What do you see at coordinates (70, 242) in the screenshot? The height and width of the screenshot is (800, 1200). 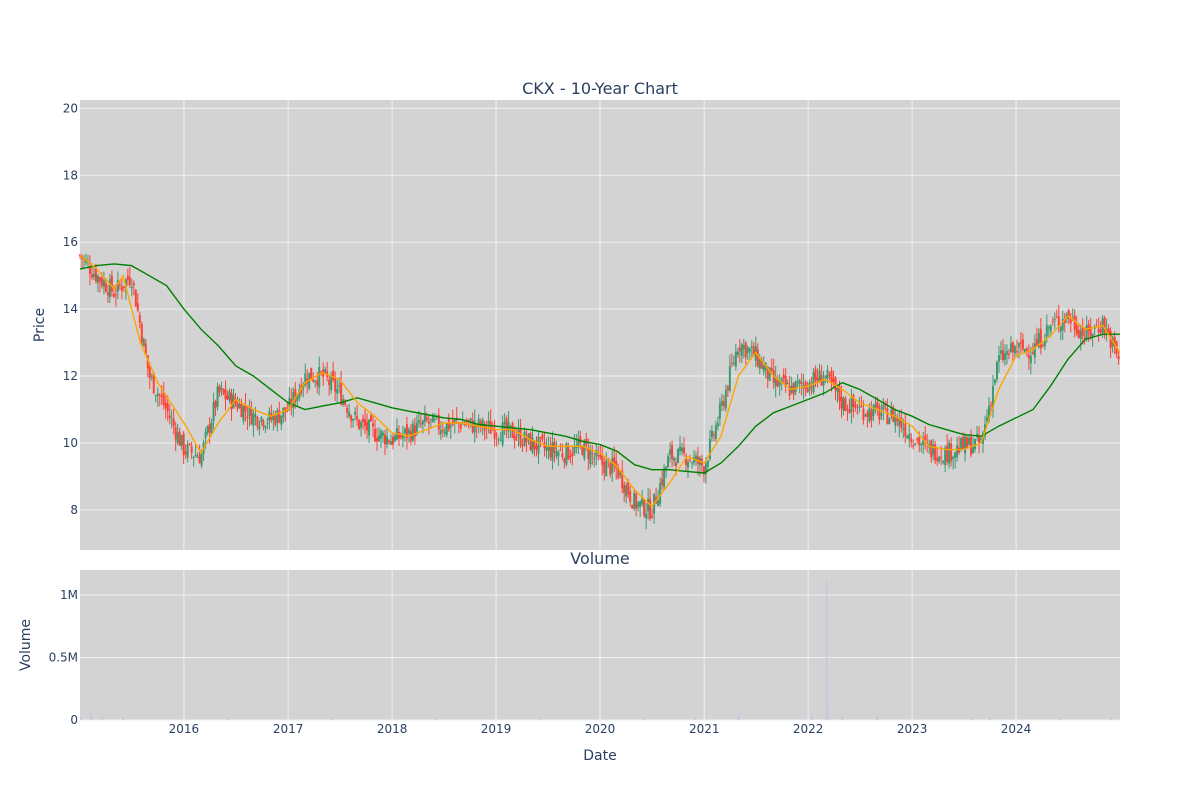 I see `price-y-tick-label: 16` at bounding box center [70, 242].